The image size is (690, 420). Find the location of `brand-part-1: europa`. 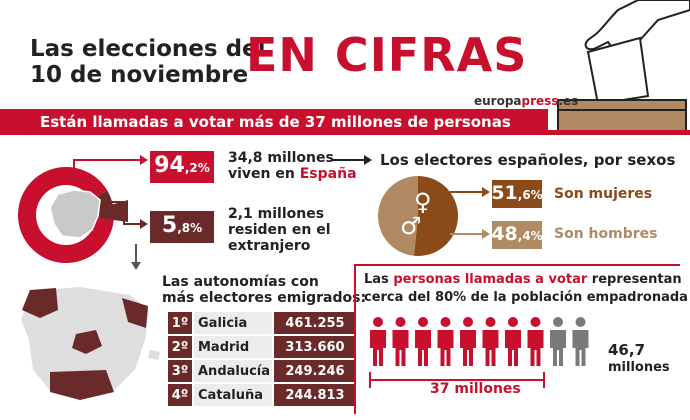

brand-part-1: europa is located at coordinates (498, 101).